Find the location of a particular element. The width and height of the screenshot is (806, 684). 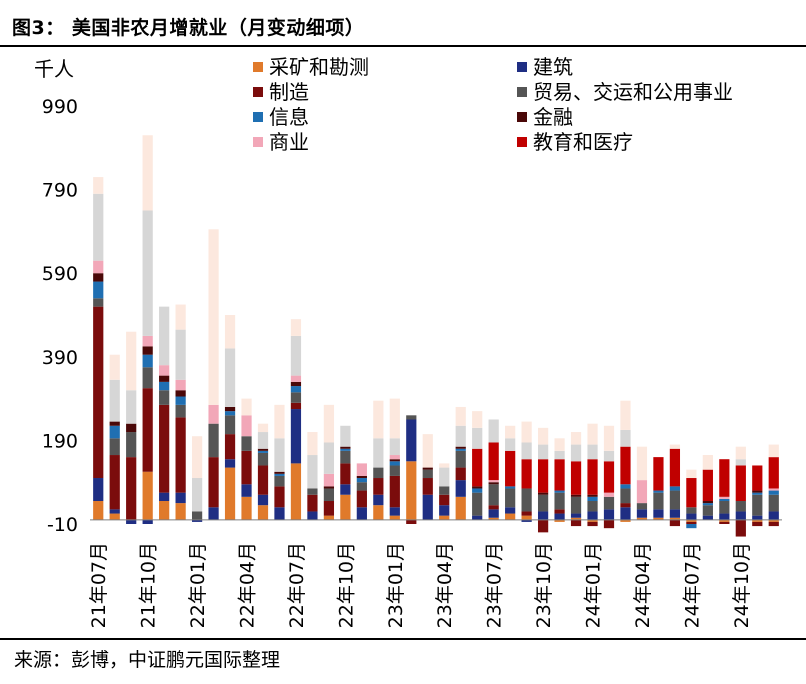

x-tick-label: 24年07月 is located at coordinates (692, 585).